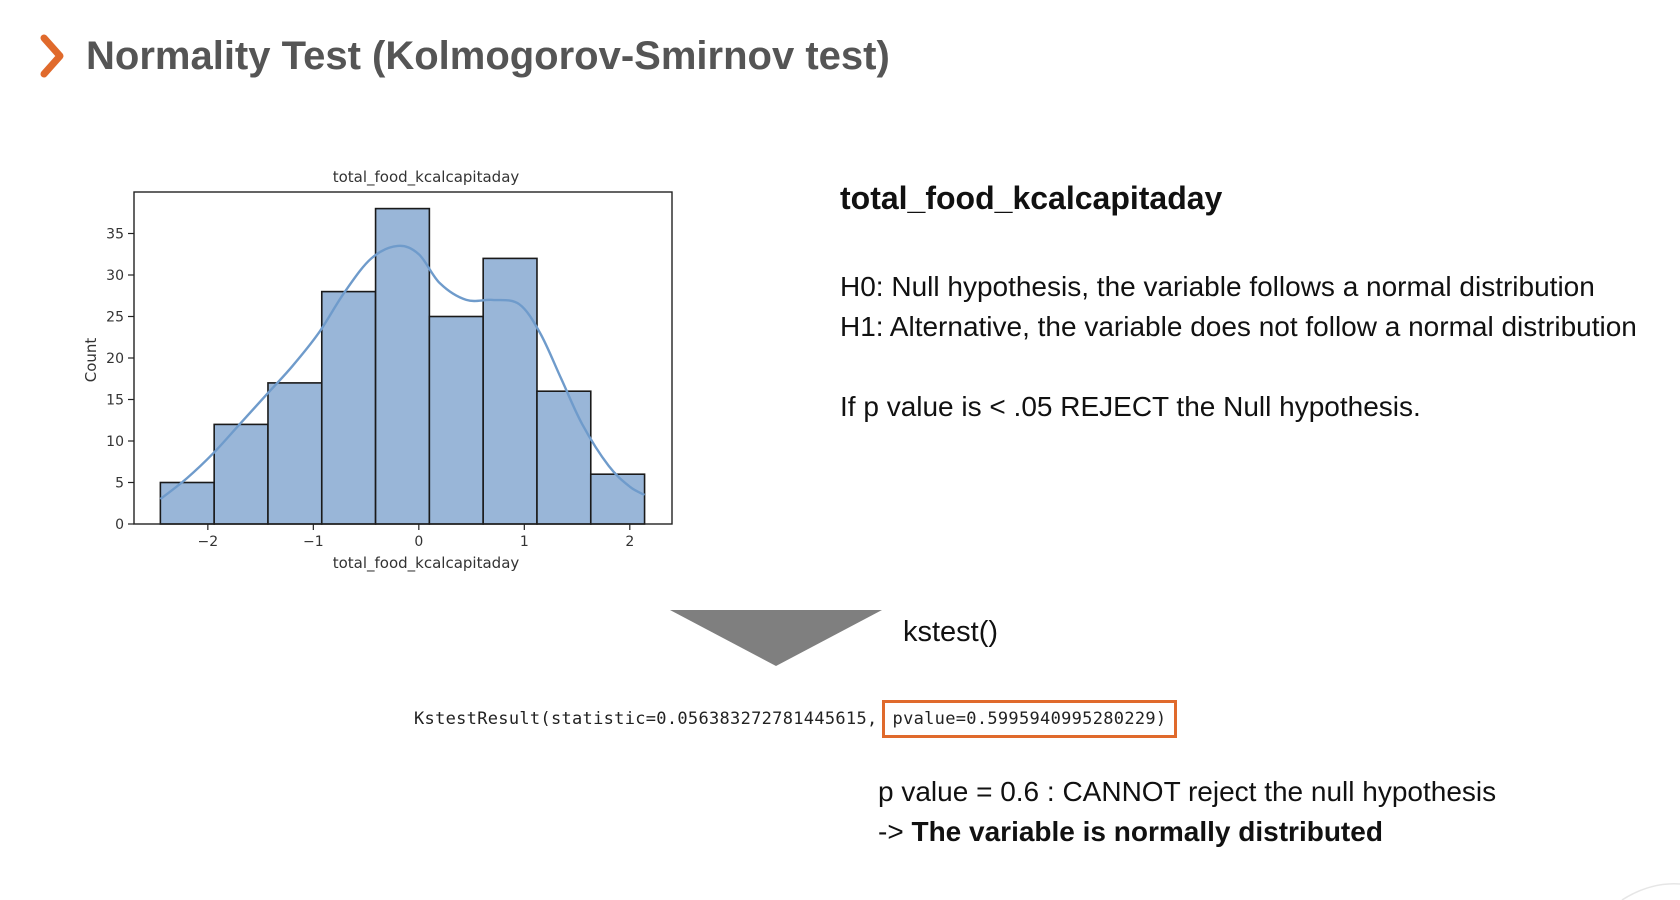 Image resolution: width=1680 pixels, height=900 pixels. Describe the element at coordinates (426, 177) in the screenshot. I see `chart-title: total_food_kcalcapitaday` at that location.